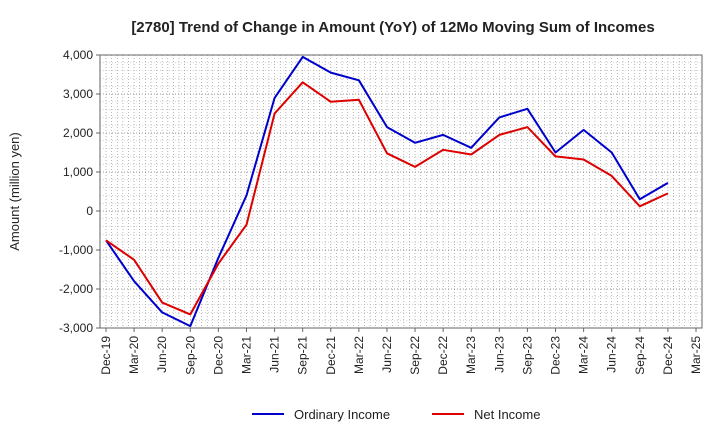 The height and width of the screenshot is (440, 720). I want to click on x-tick-label: Jun-21, so click(275, 354).